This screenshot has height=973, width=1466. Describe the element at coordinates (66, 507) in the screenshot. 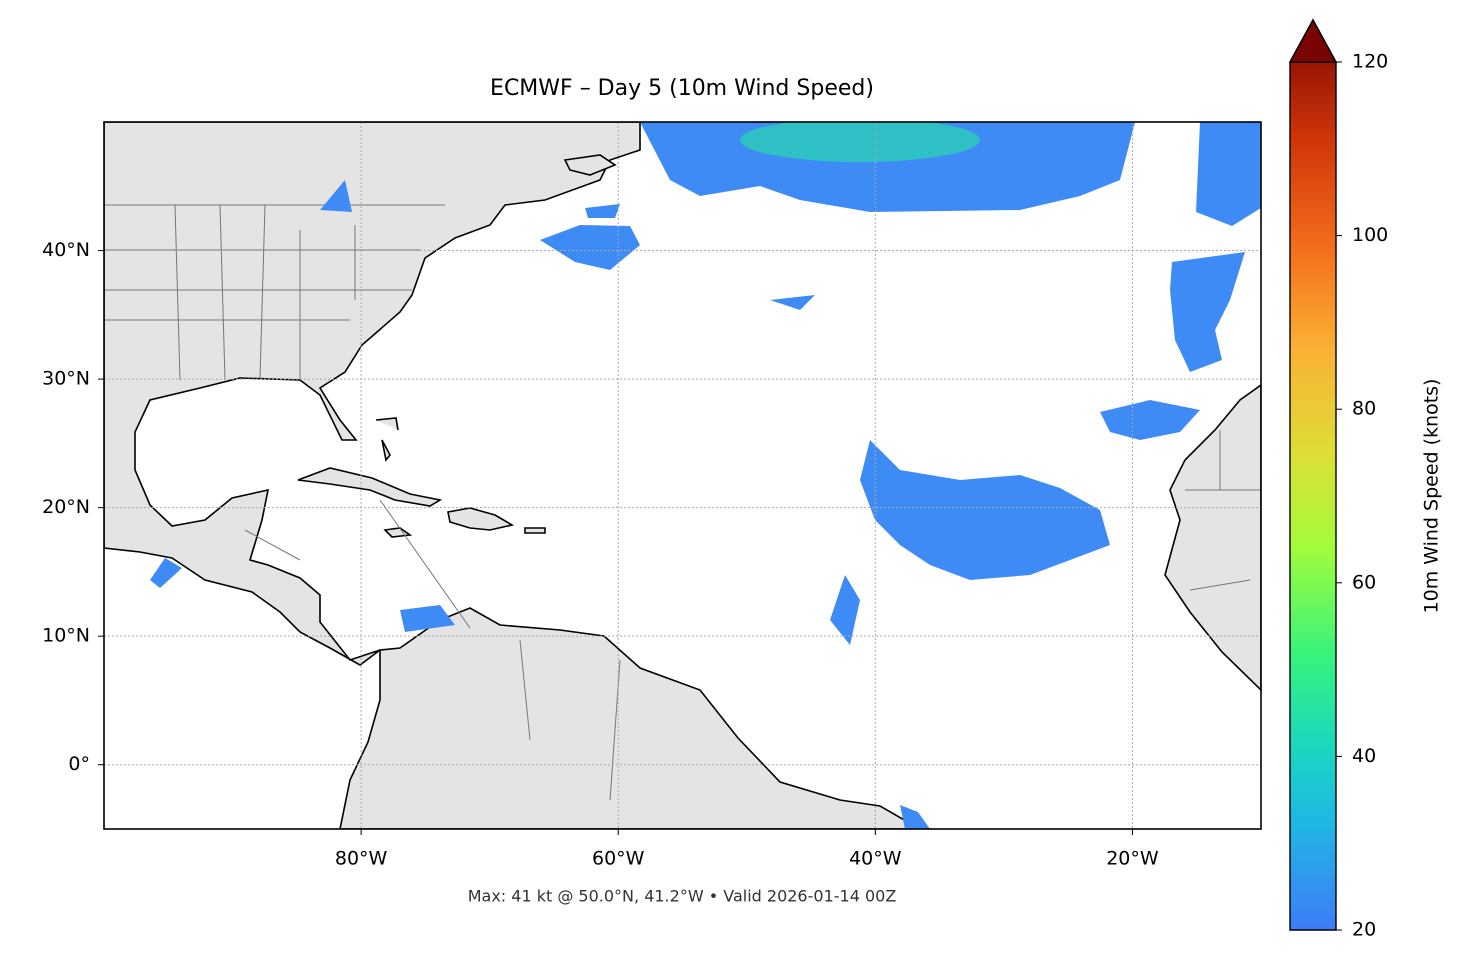

I see `y-tick-label: 20°N` at that location.